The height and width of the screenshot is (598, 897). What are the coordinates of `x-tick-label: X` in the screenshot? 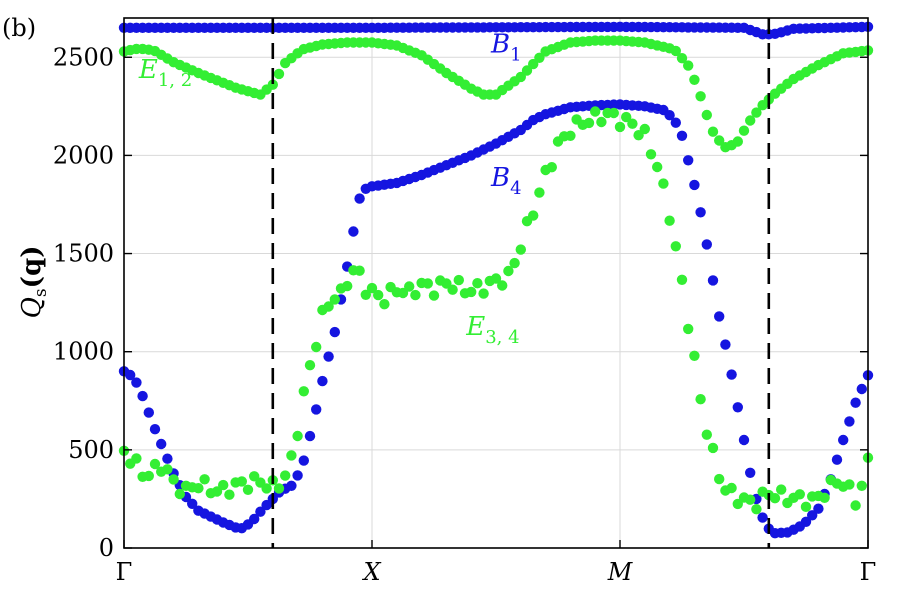 It's located at (371, 572).